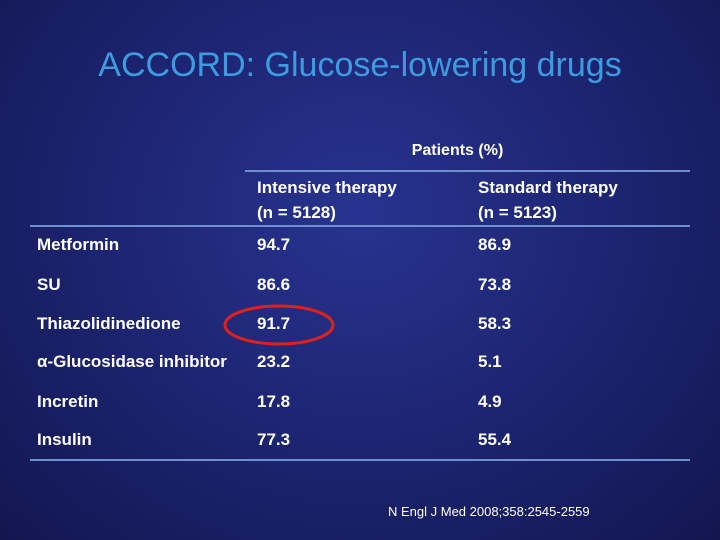 The width and height of the screenshot is (720, 540). Describe the element at coordinates (109, 323) in the screenshot. I see `row-label: Thiazolidinedione` at that location.